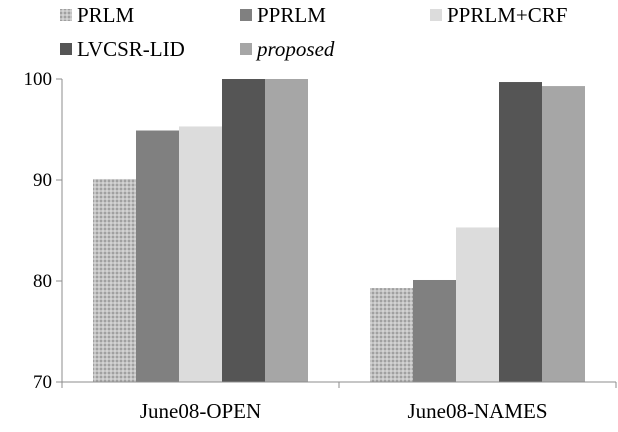 This screenshot has height=432, width=618. What do you see at coordinates (295, 49) in the screenshot?
I see `legend-label-proposed: proposed` at bounding box center [295, 49].